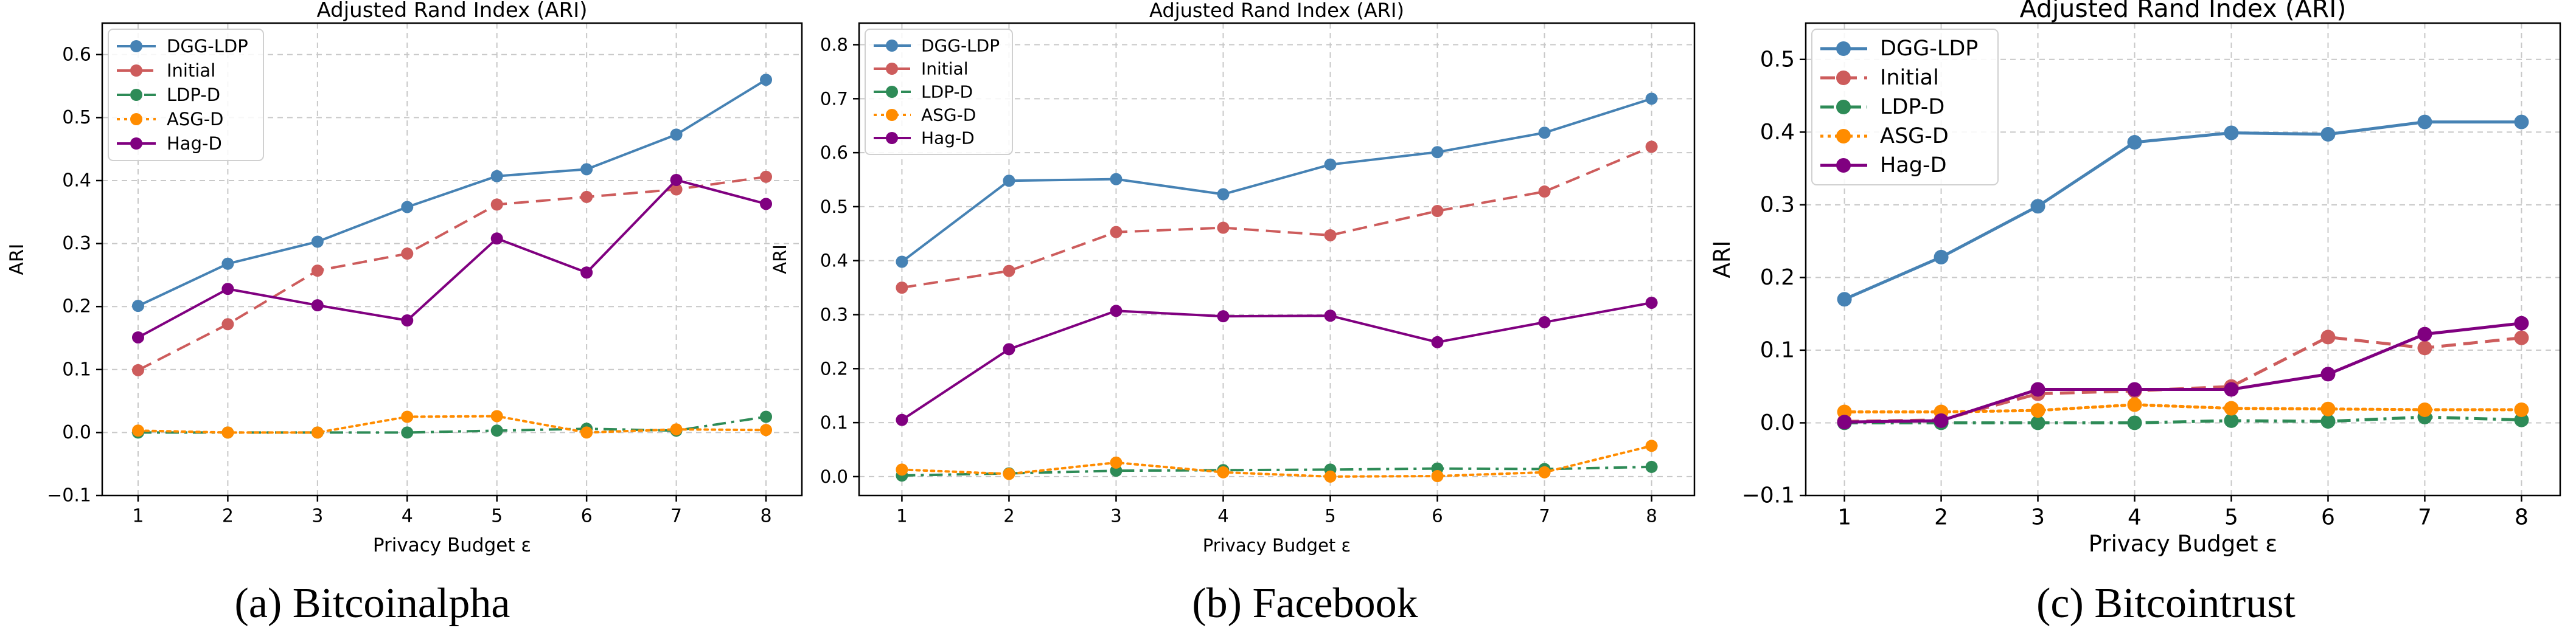 This screenshot has height=639, width=2576. What do you see at coordinates (587, 516) in the screenshot?
I see `x-tick-label: 6` at bounding box center [587, 516].